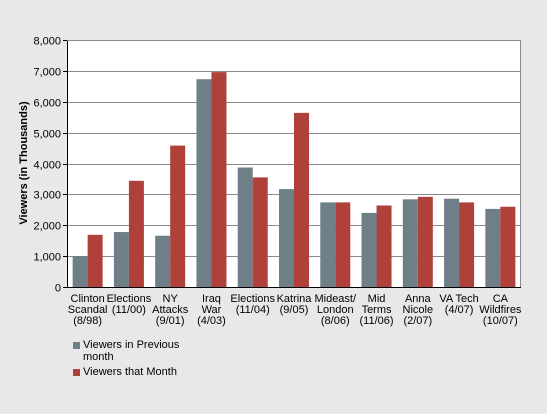 This screenshot has width=547, height=414. What do you see at coordinates (211, 310) in the screenshot?
I see `x-tick-label: Iraq War (4/03)` at bounding box center [211, 310].